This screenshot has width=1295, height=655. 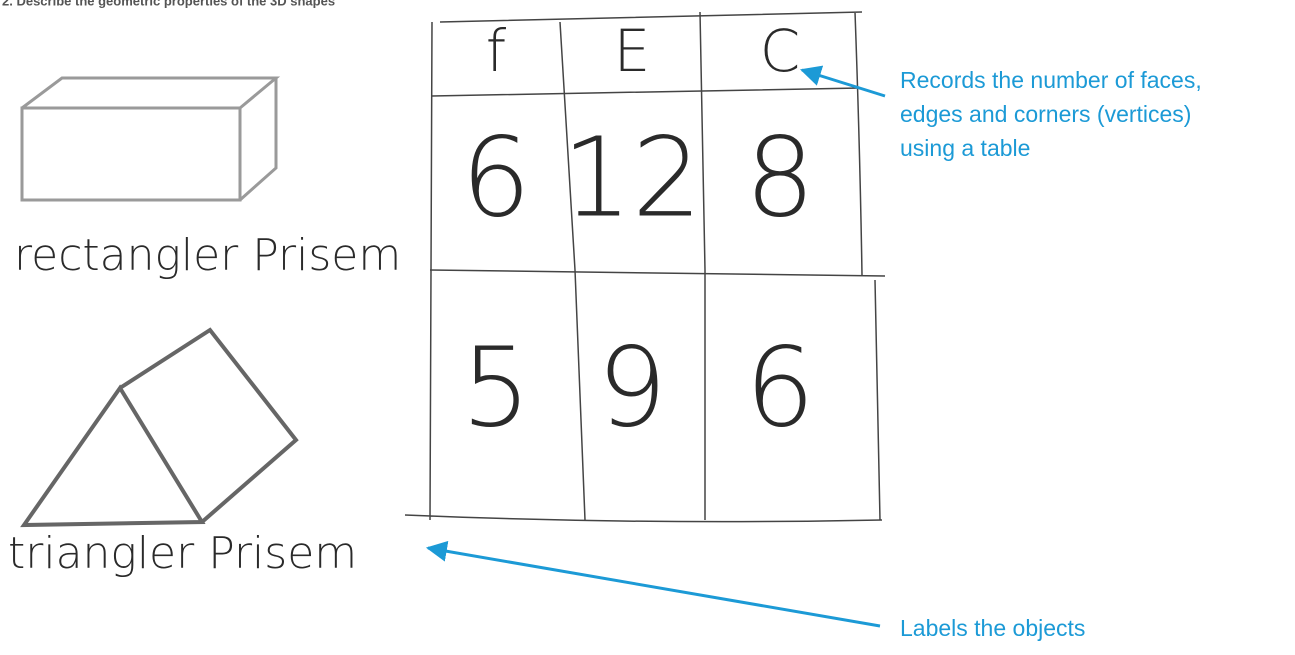 I want to click on object-label: rectangler Prisem, so click(x=207, y=255).